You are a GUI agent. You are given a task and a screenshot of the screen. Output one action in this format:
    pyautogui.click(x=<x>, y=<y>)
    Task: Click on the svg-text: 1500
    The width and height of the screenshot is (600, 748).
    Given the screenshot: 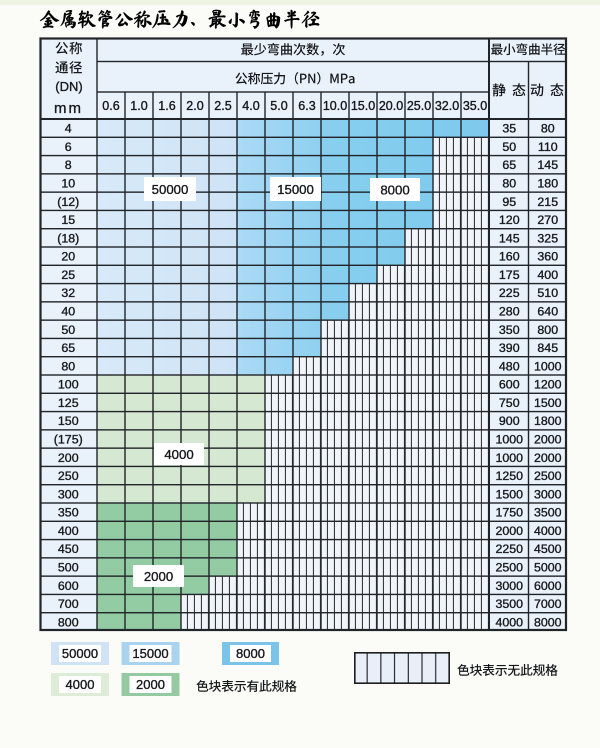 What is the action you would take?
    pyautogui.click(x=548, y=403)
    